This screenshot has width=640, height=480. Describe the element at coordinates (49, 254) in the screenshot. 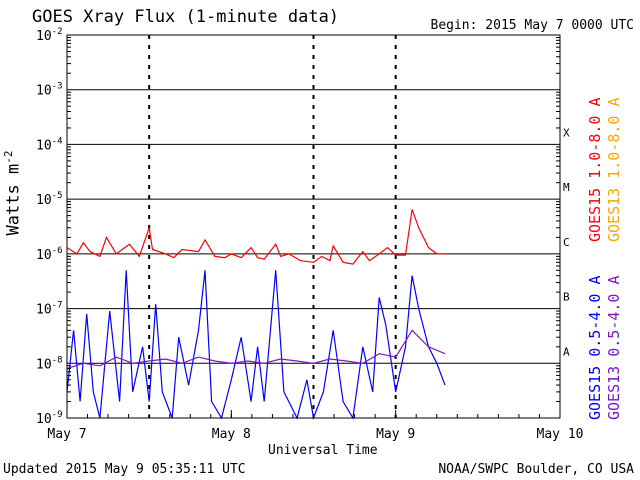

I see `y-tick-label-3: 10⁻⁶` at that location.